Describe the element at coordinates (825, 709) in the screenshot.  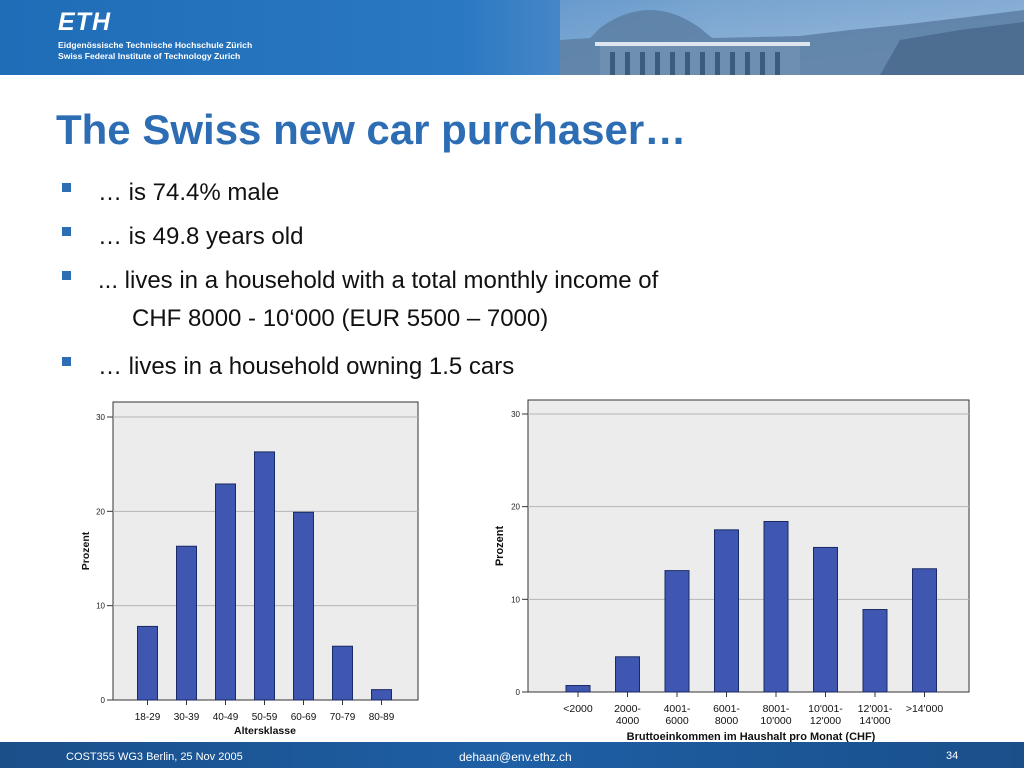
I see `x-tick-label: 10'001-` at that location.